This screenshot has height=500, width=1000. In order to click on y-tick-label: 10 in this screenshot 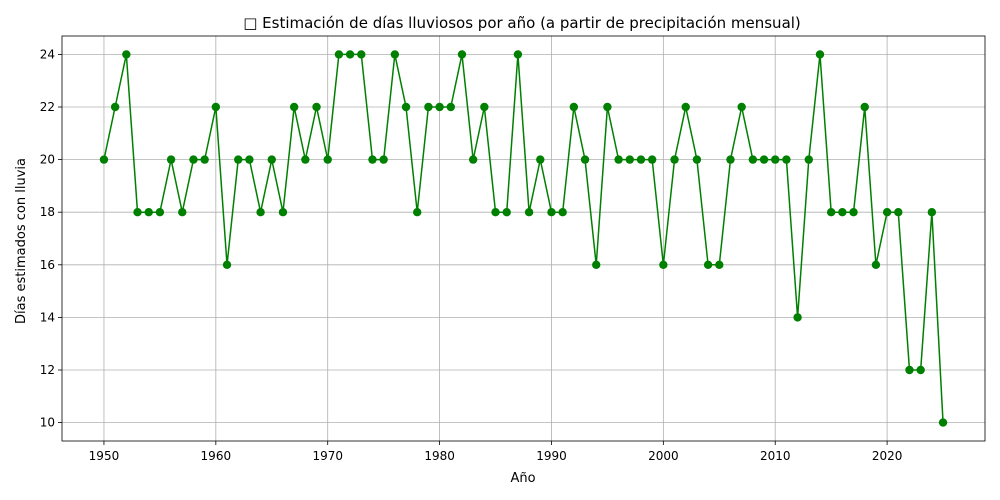, I will do `click(47, 423)`.